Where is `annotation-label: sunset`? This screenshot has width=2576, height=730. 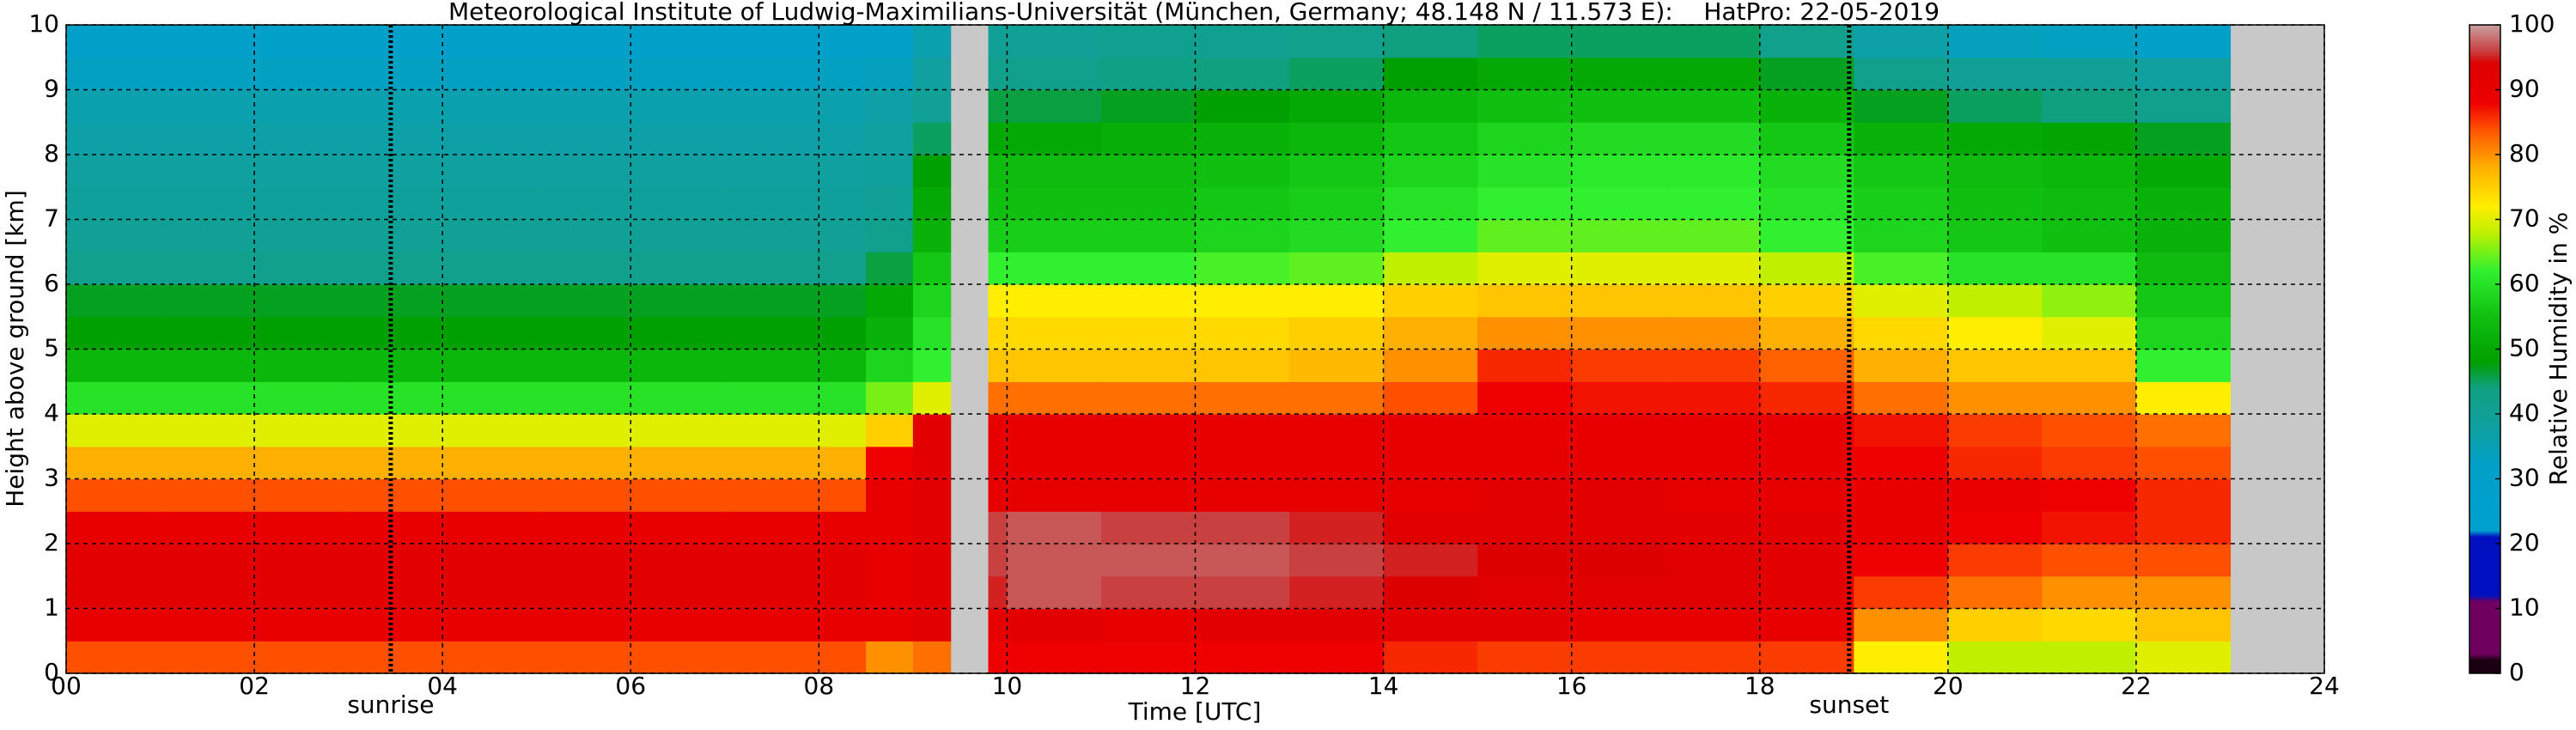
annotation-label: sunset is located at coordinates (1849, 704).